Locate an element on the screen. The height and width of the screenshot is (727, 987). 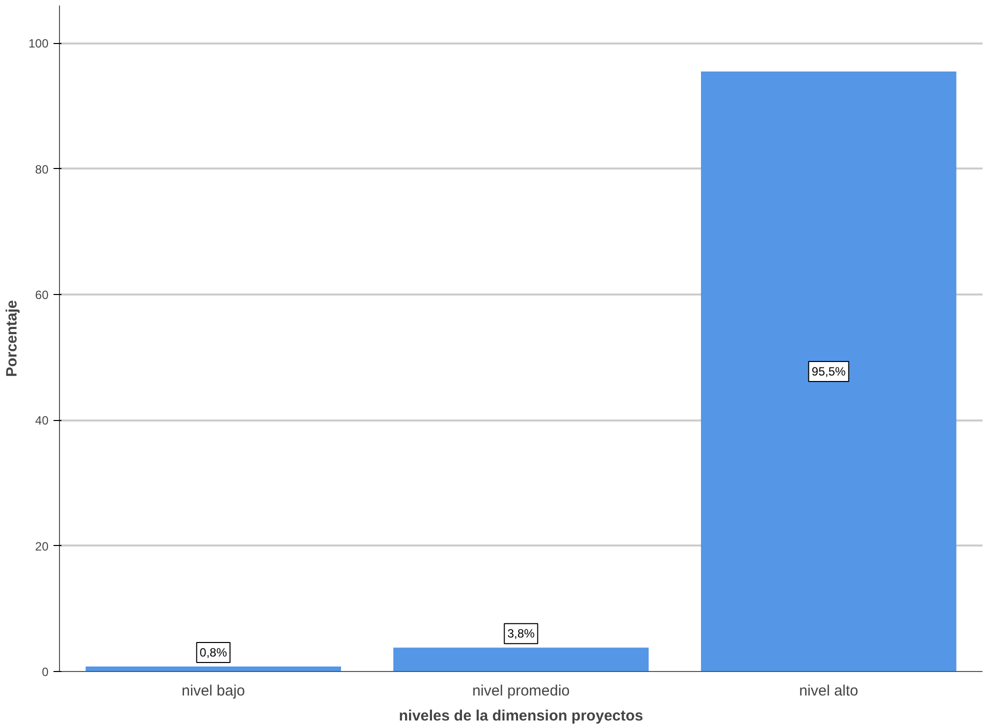
x-axis-title: niveles de la dimension proyectos is located at coordinates (521, 716).